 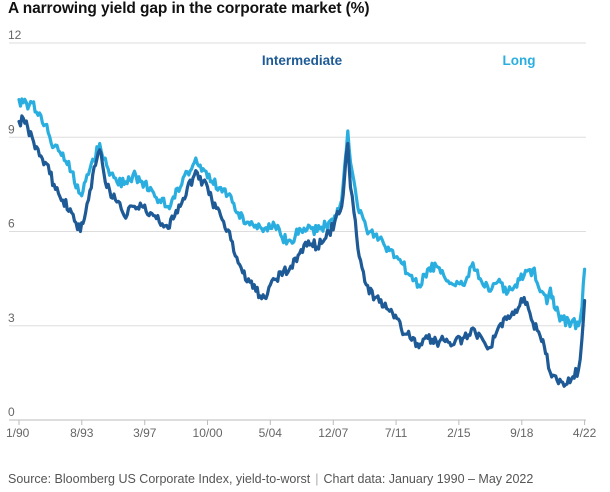 What do you see at coordinates (459, 433) in the screenshot?
I see `x-tick-label: 2/15` at bounding box center [459, 433].